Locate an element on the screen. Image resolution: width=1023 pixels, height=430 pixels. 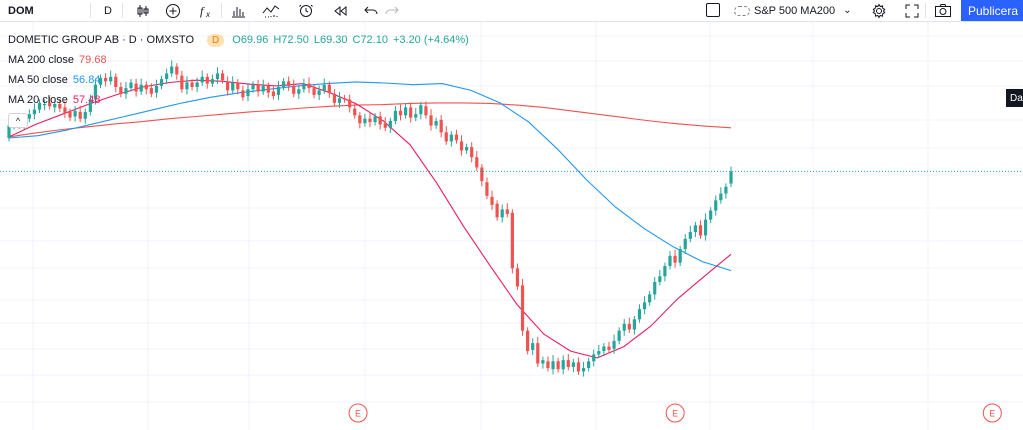
ma50-value: 56.84 is located at coordinates (86, 80).